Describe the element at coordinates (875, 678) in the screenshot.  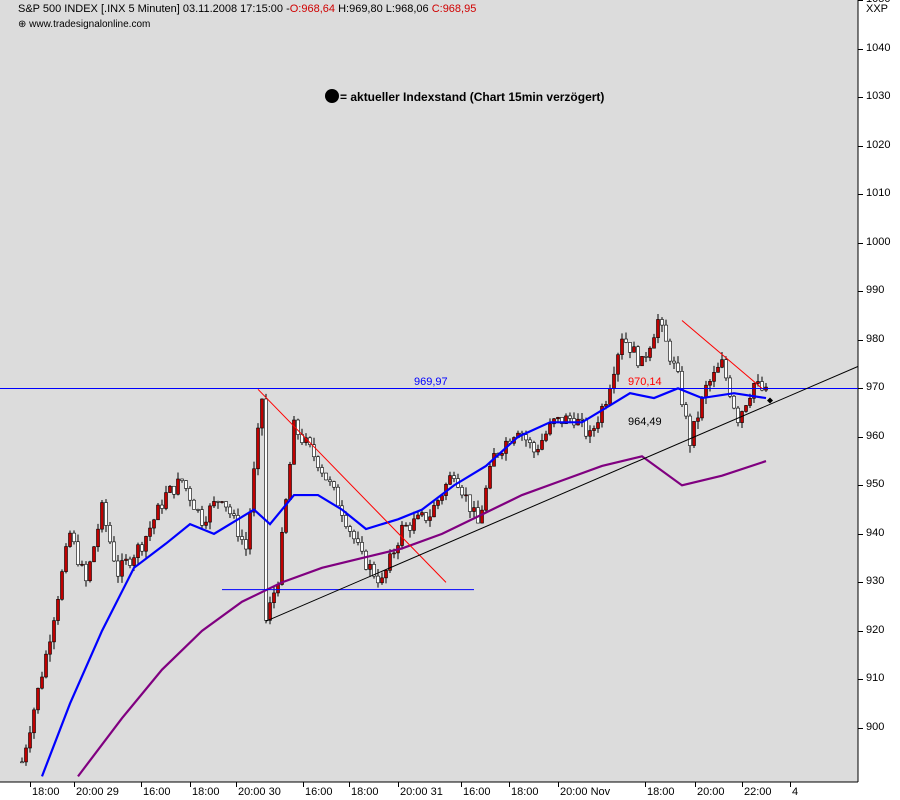
I see `y-tick-label: 910` at that location.